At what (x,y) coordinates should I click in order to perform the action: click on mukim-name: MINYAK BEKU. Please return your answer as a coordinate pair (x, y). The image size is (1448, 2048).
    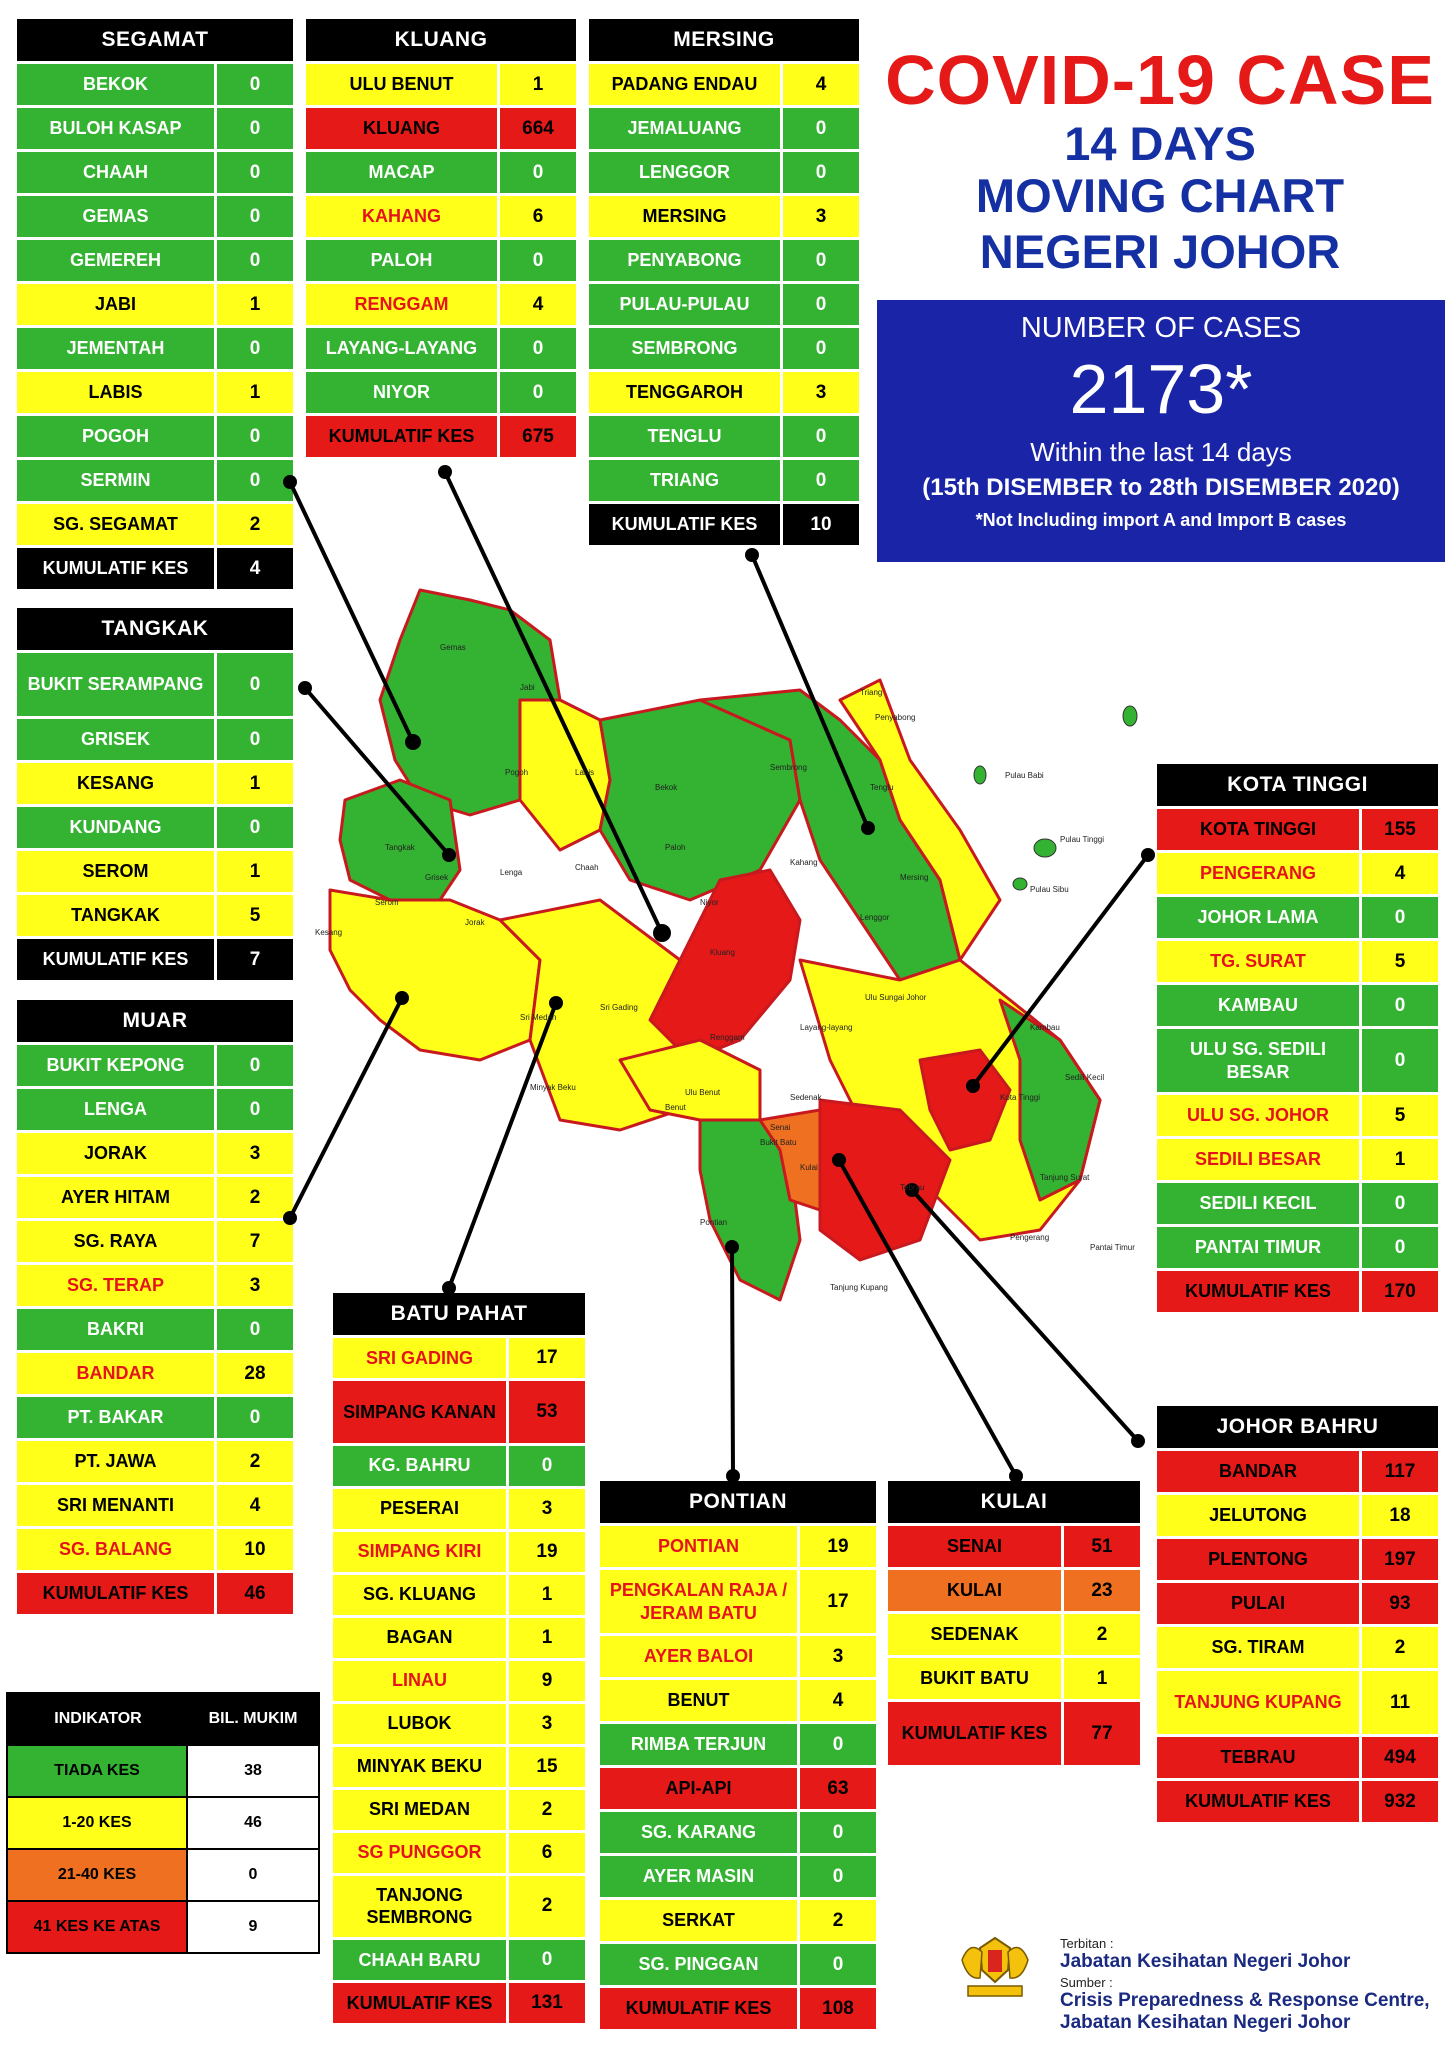
    Looking at the image, I should click on (421, 1766).